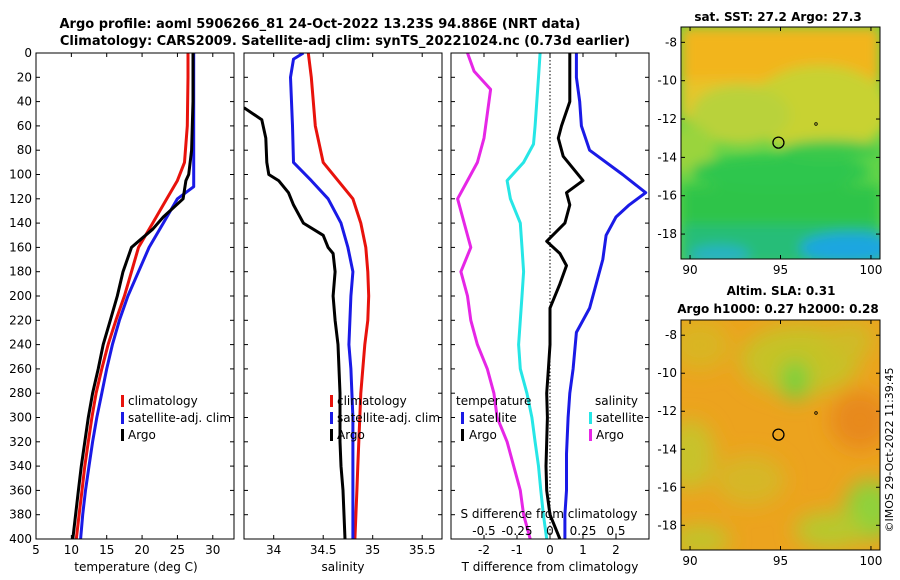 This screenshot has height=580, width=900. Describe the element at coordinates (20, 466) in the screenshot. I see `y-tick-label: 340` at that location.